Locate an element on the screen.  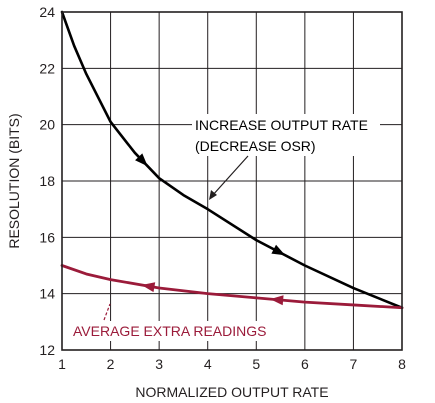
y-tick-label: 22 is located at coordinates (47, 68).